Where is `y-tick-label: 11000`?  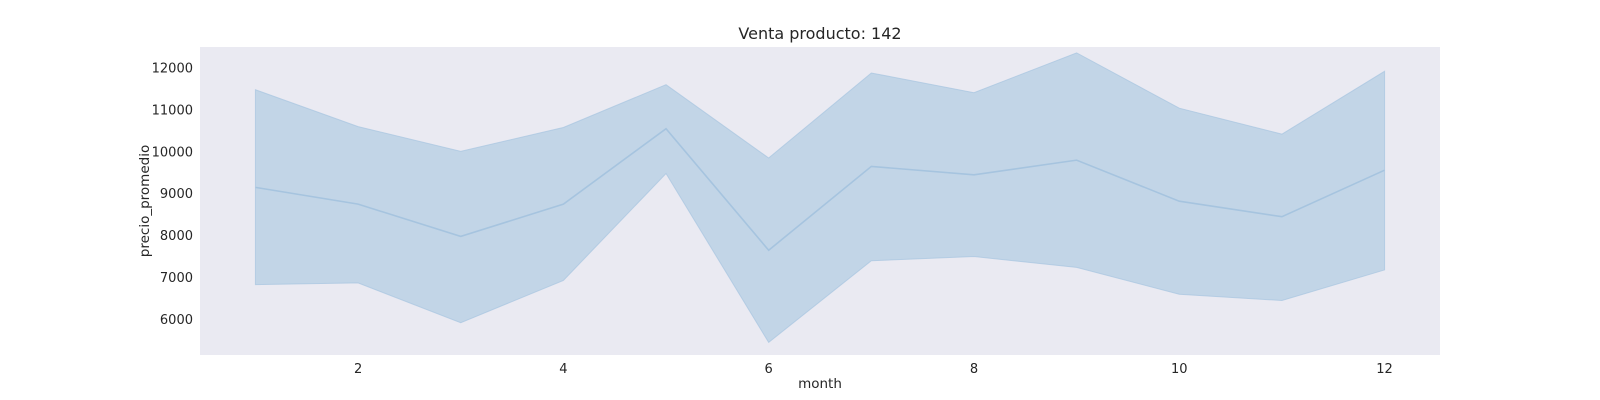
y-tick-label: 11000 is located at coordinates (172, 110).